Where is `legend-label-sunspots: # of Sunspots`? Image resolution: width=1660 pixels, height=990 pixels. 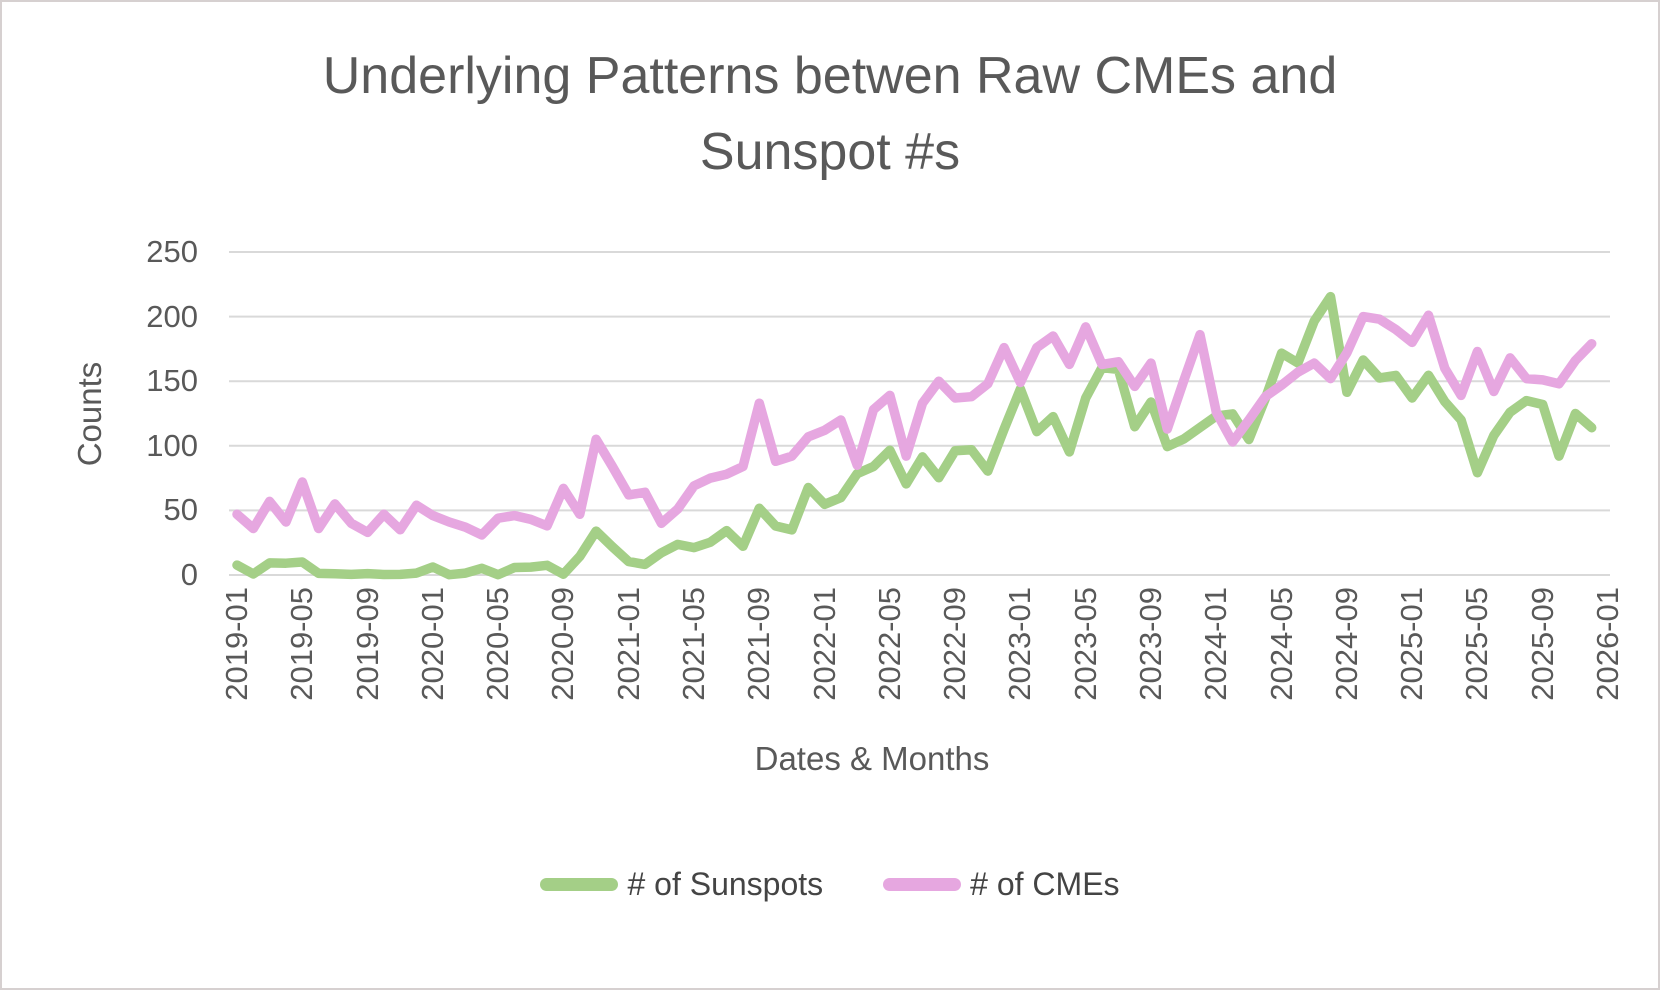 legend-label-sunspots: # of Sunspots is located at coordinates (725, 884).